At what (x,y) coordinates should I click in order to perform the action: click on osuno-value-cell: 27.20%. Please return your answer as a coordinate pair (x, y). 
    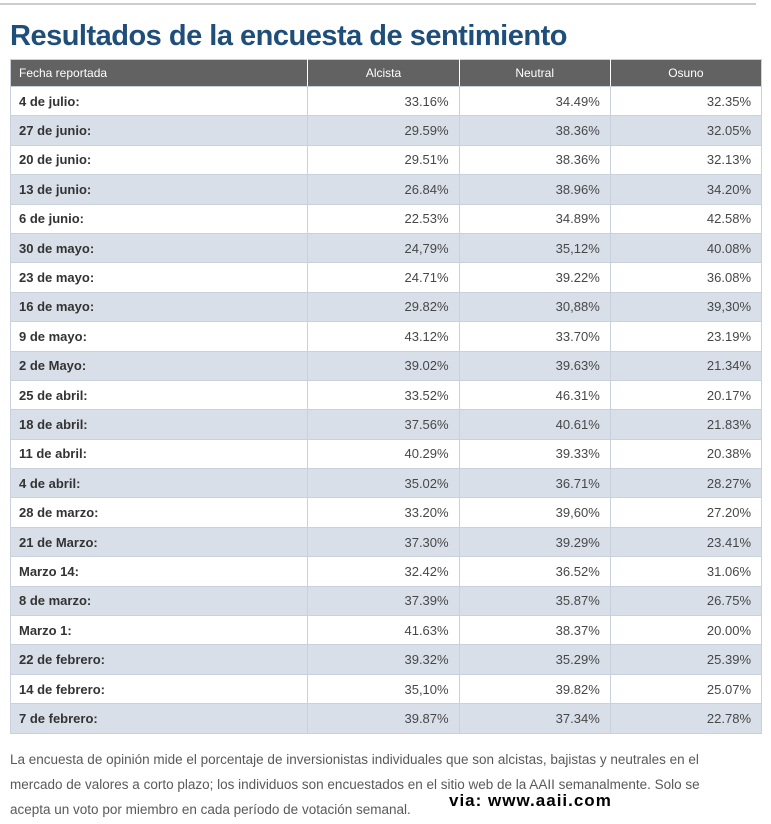
    Looking at the image, I should click on (686, 512).